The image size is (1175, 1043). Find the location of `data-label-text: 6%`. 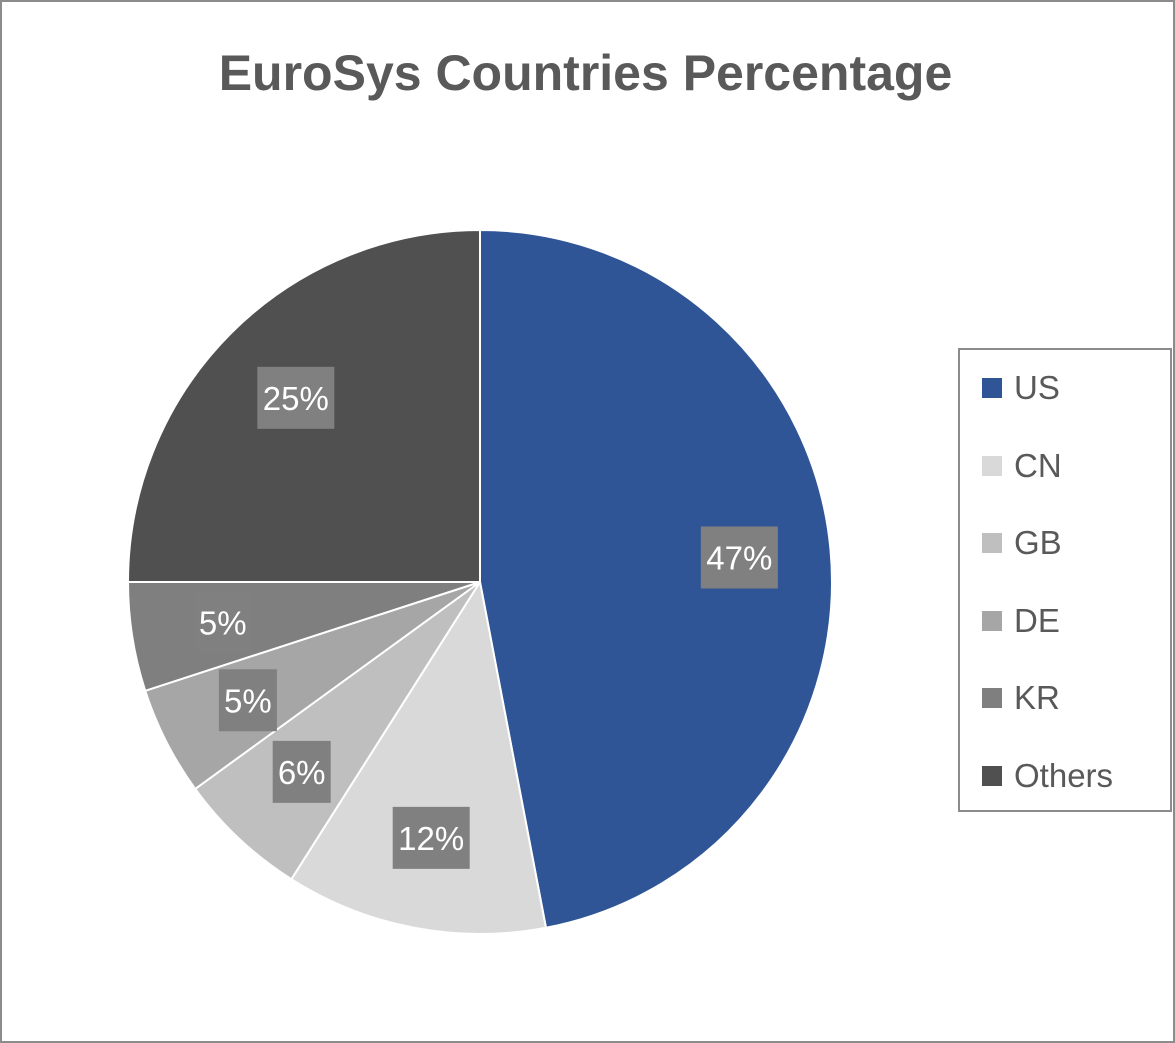

data-label-text: 6% is located at coordinates (302, 772).